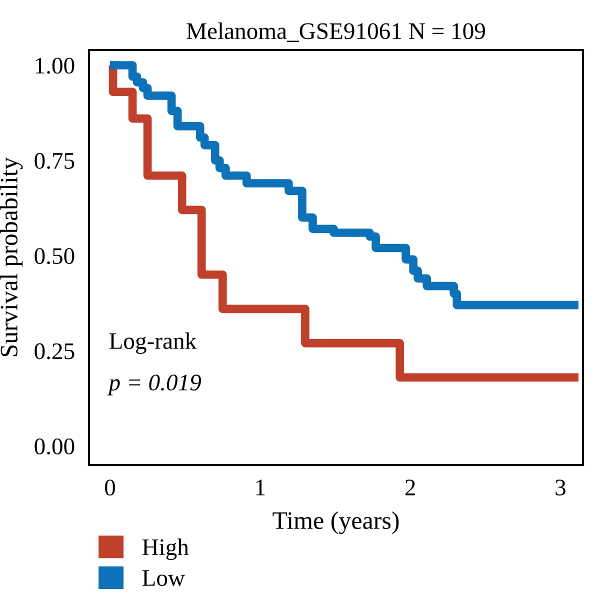  Describe the element at coordinates (11, 256) in the screenshot. I see `y-axis-title: Survival probability` at that location.